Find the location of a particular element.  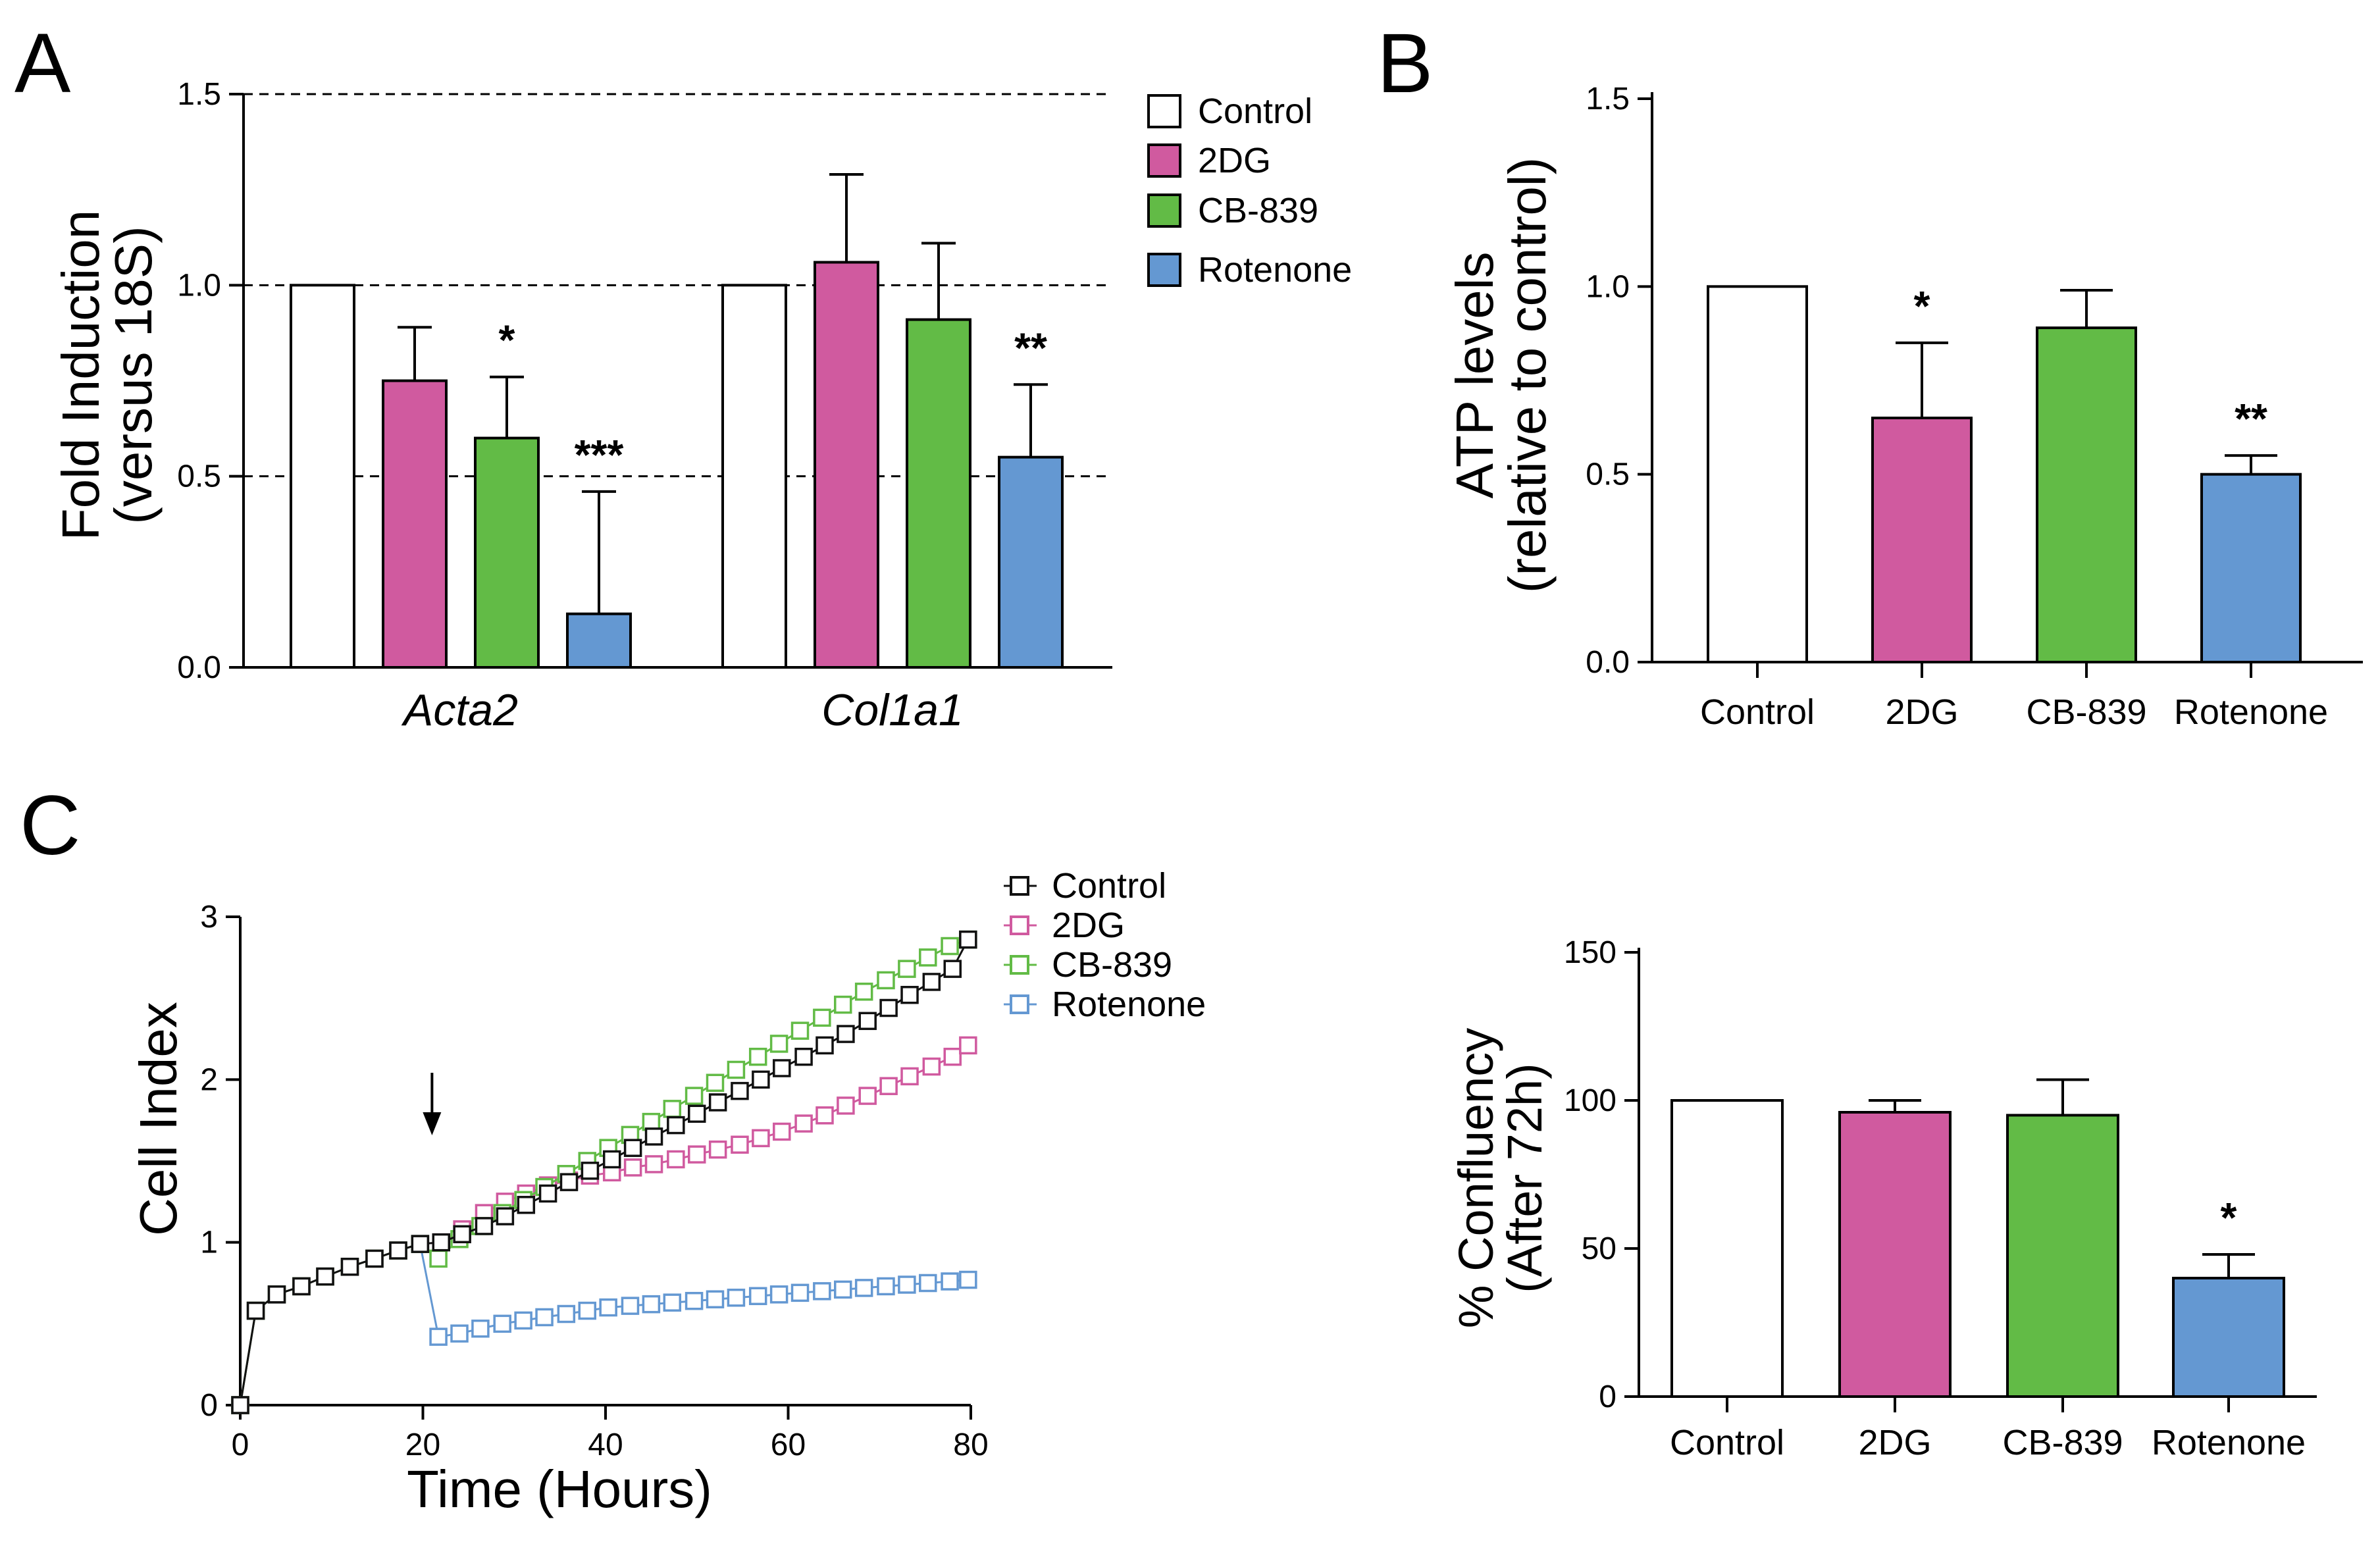

panel-a-y-tick-label: 1.5 is located at coordinates (199, 94).